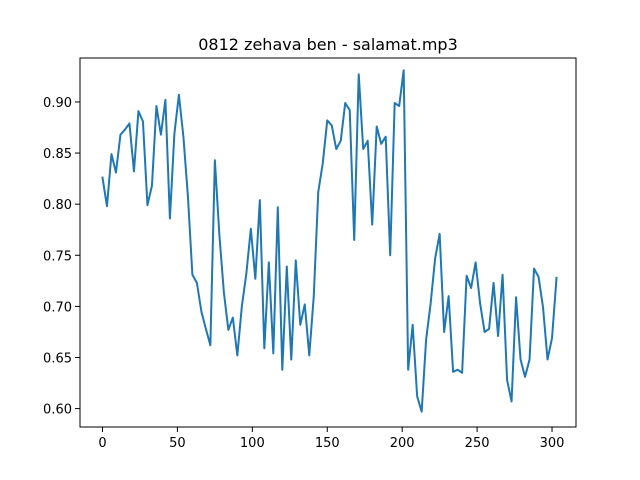 The width and height of the screenshot is (640, 480). What do you see at coordinates (57, 103) in the screenshot?
I see `y-tick-label: 0.90` at bounding box center [57, 103].